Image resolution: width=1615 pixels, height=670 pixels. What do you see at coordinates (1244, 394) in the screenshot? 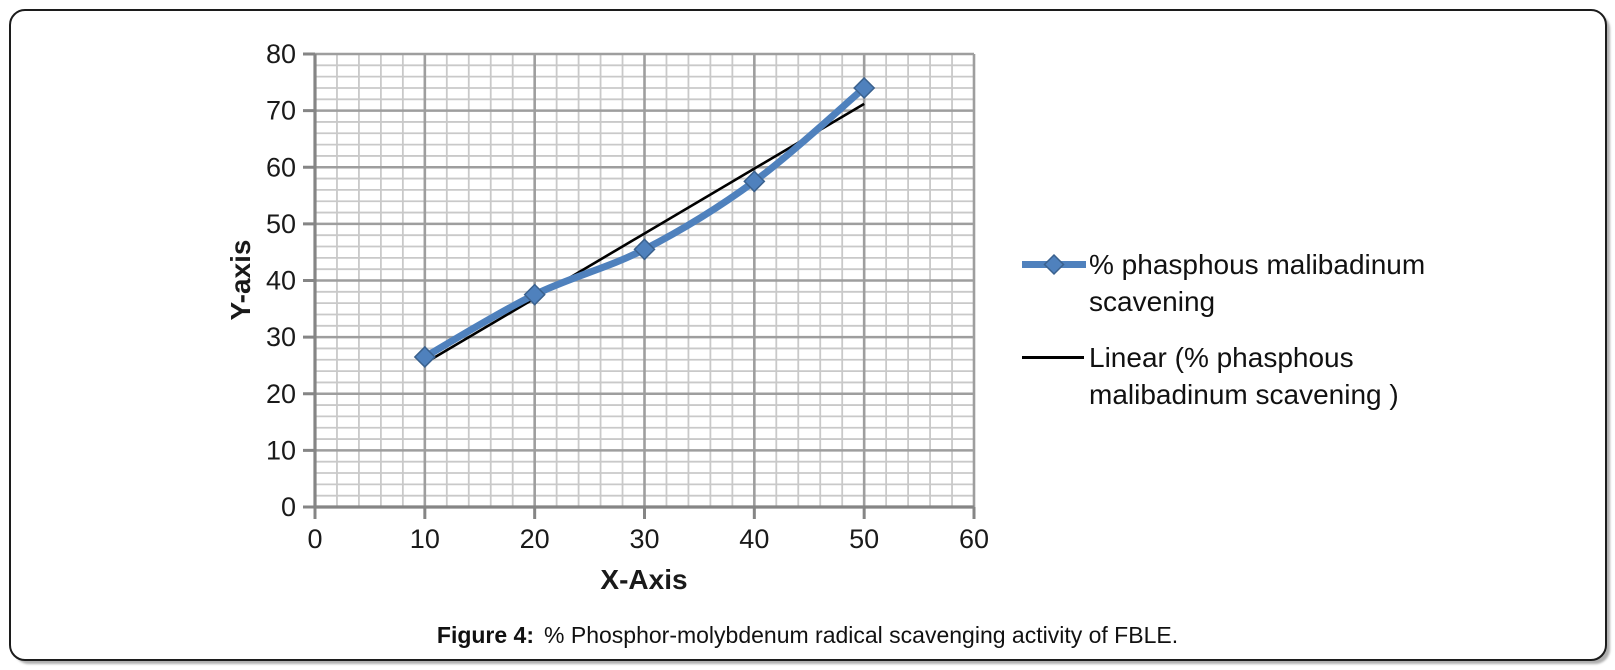
I see `legend-label-trendline-line2: malibadinum scavening )` at bounding box center [1244, 394].